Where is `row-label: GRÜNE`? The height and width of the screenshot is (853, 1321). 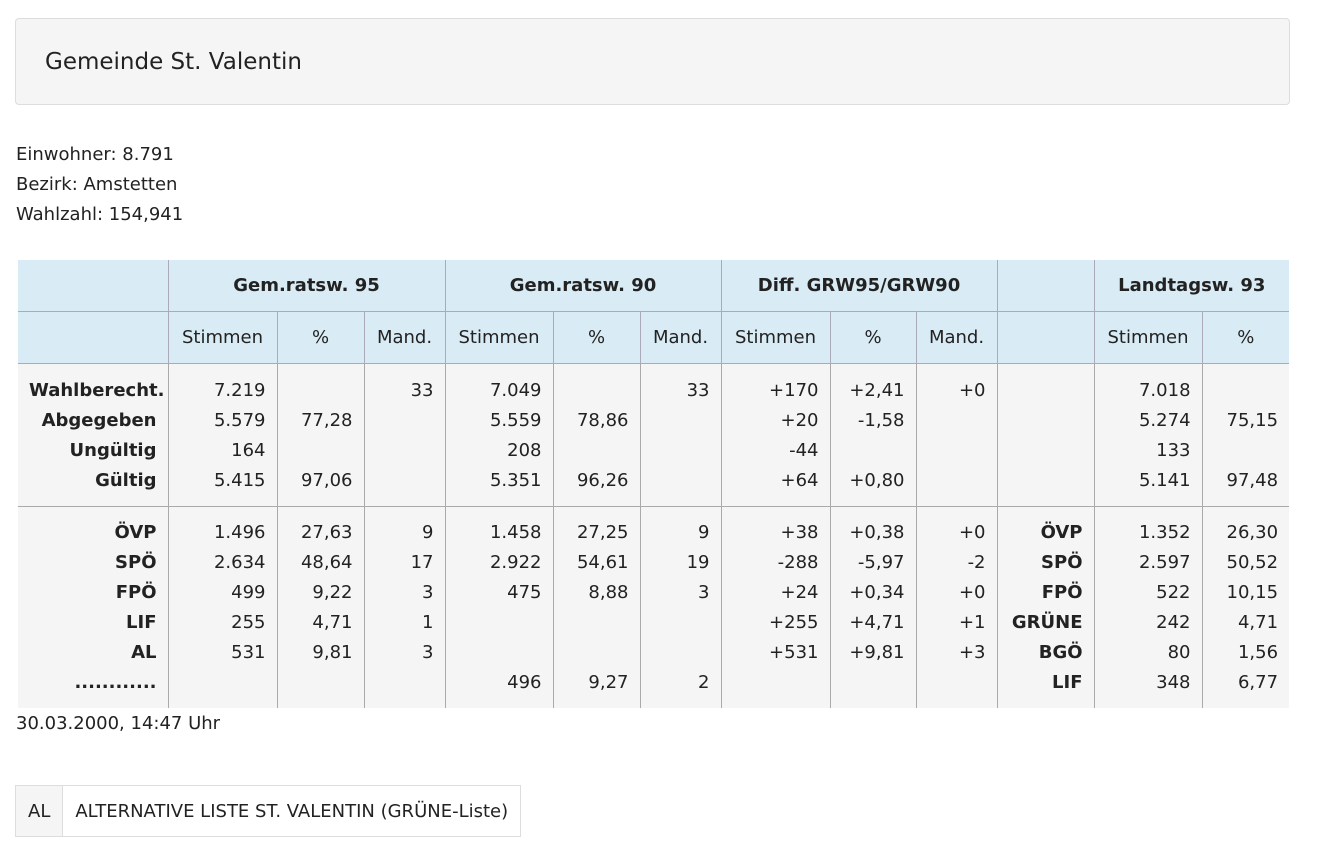
row-label: GRÜNE is located at coordinates (1045, 622).